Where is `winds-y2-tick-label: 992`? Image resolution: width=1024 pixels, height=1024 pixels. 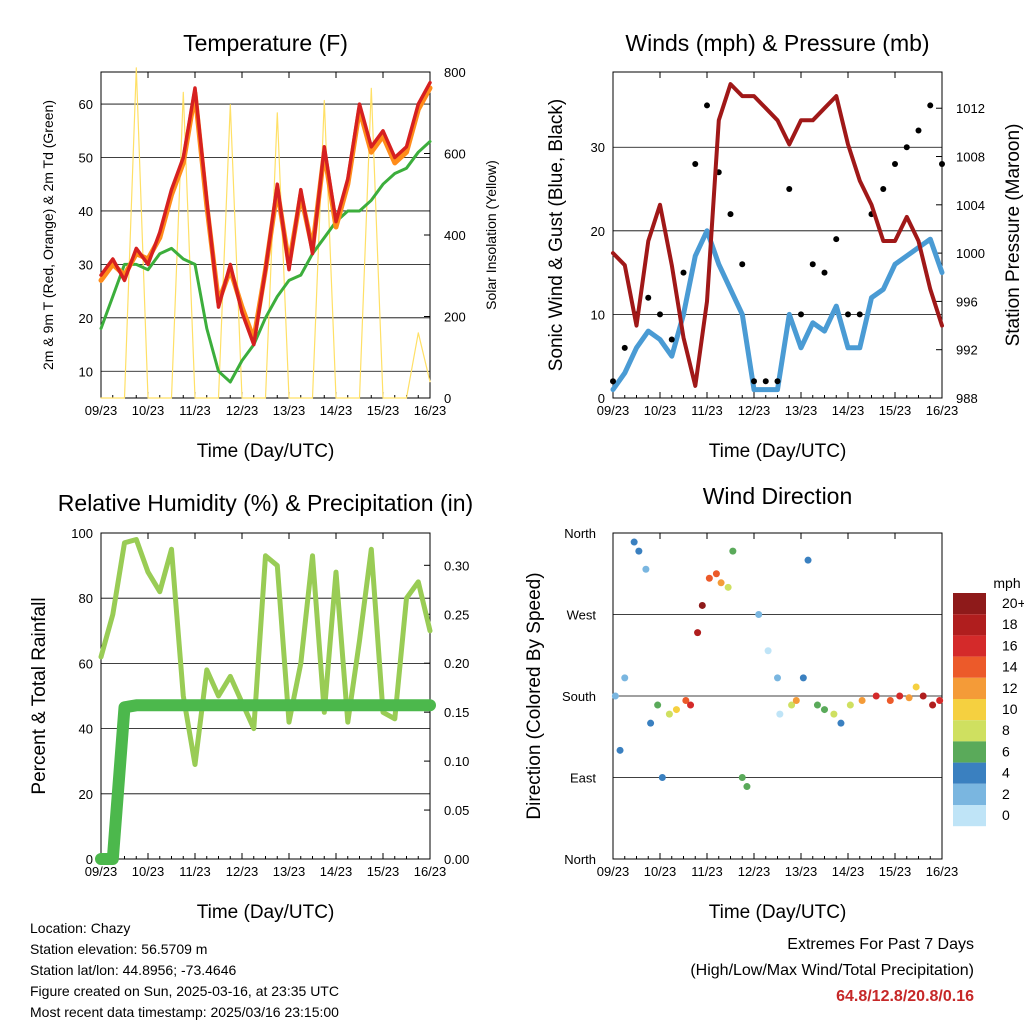
winds-y2-tick-label: 992 is located at coordinates (967, 350).